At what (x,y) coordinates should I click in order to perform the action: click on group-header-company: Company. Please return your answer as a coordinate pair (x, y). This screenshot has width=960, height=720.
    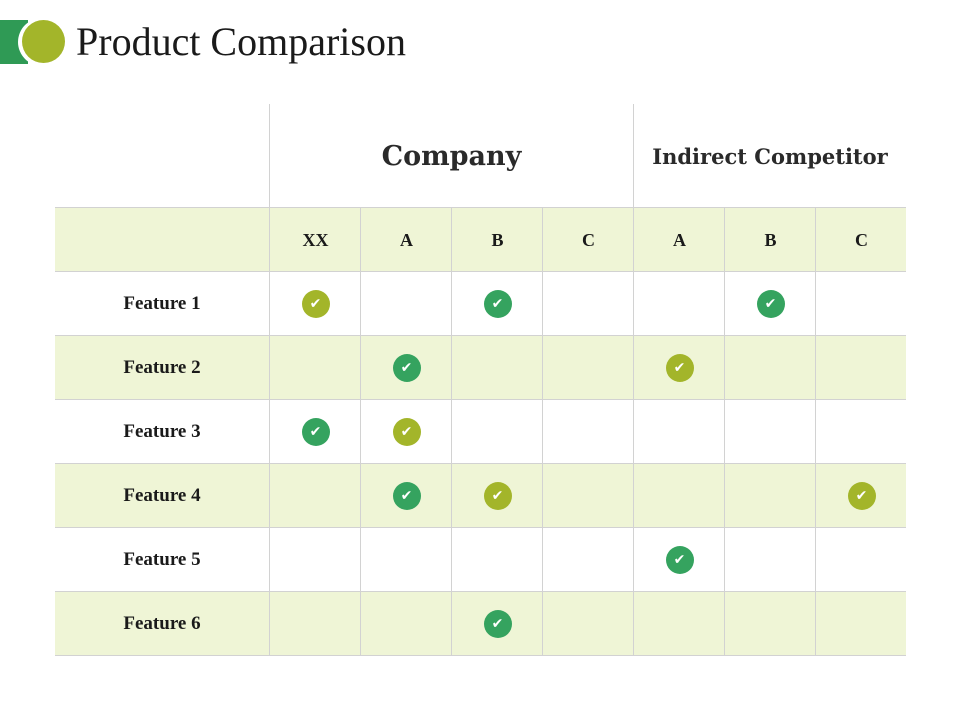
    Looking at the image, I should click on (451, 156).